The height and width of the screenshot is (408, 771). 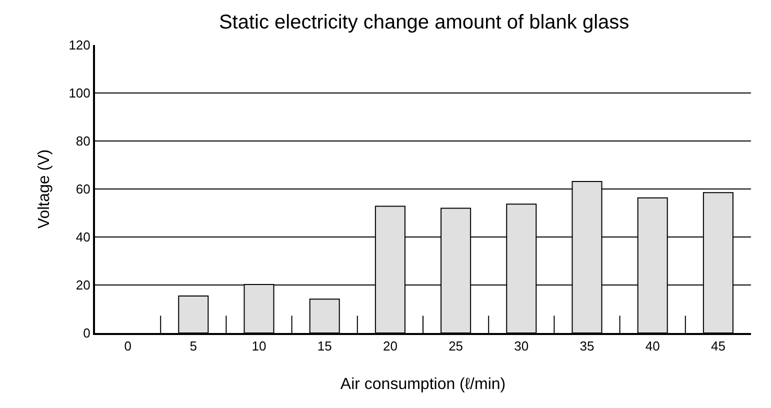 I want to click on x-tick-label: 30, so click(x=521, y=346).